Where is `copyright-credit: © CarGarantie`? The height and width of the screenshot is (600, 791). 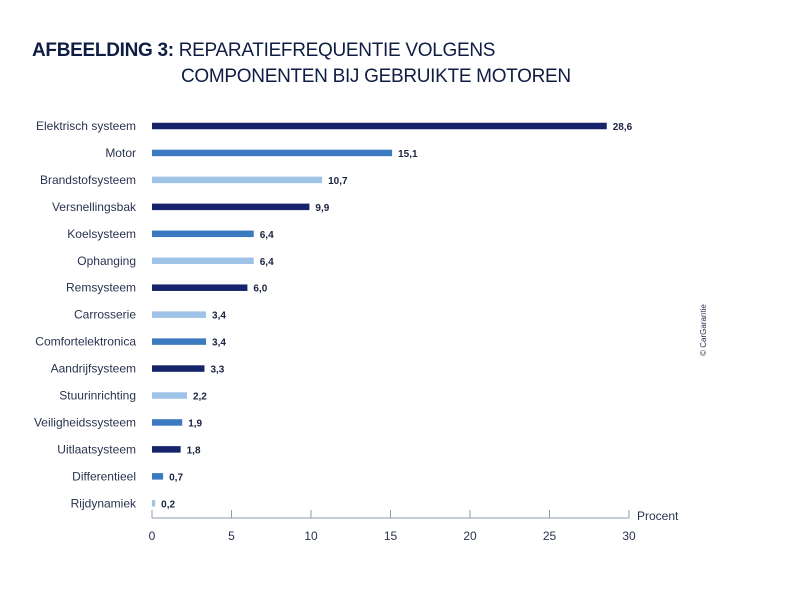 copyright-credit: © CarGarantie is located at coordinates (703, 330).